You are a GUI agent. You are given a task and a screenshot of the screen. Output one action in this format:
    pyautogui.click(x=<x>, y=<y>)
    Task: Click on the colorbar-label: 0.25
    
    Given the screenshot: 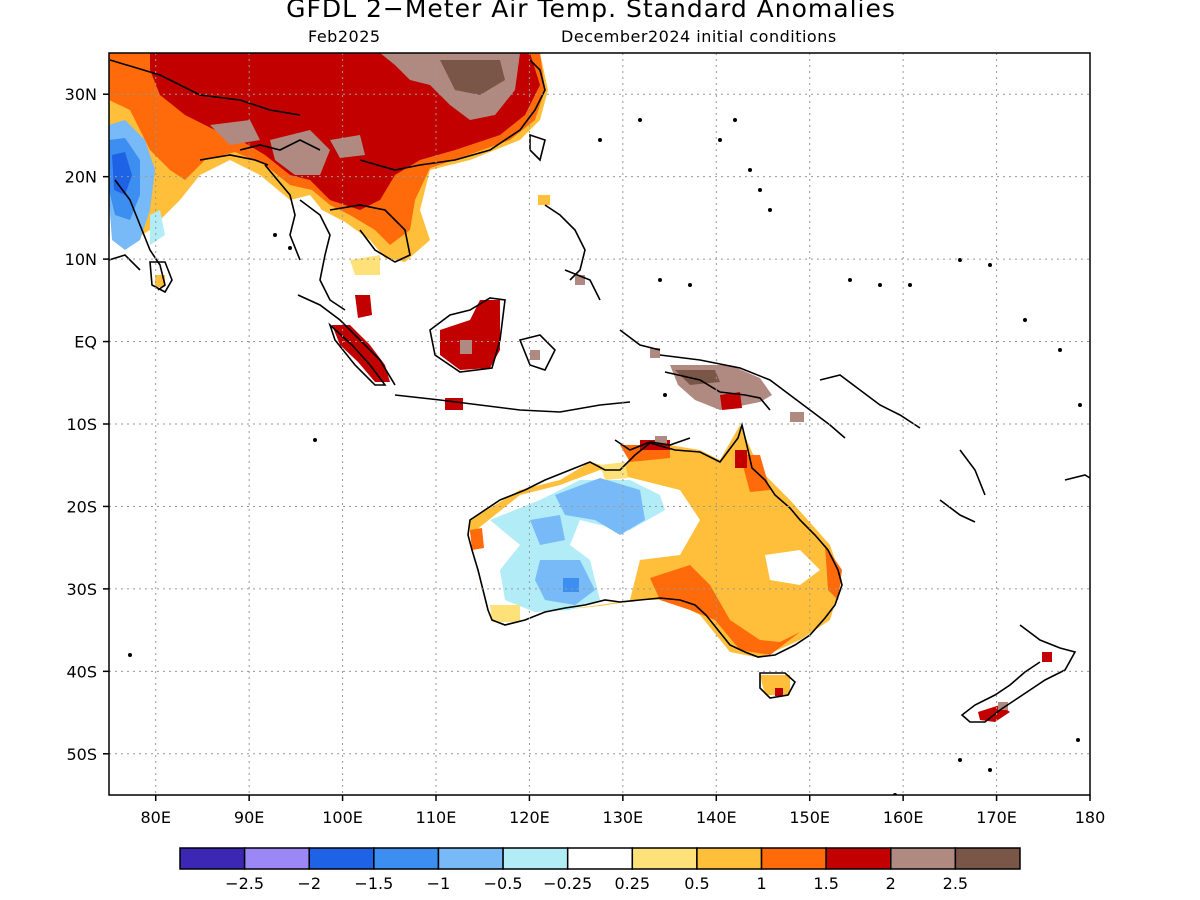 What is the action you would take?
    pyautogui.click(x=632, y=883)
    